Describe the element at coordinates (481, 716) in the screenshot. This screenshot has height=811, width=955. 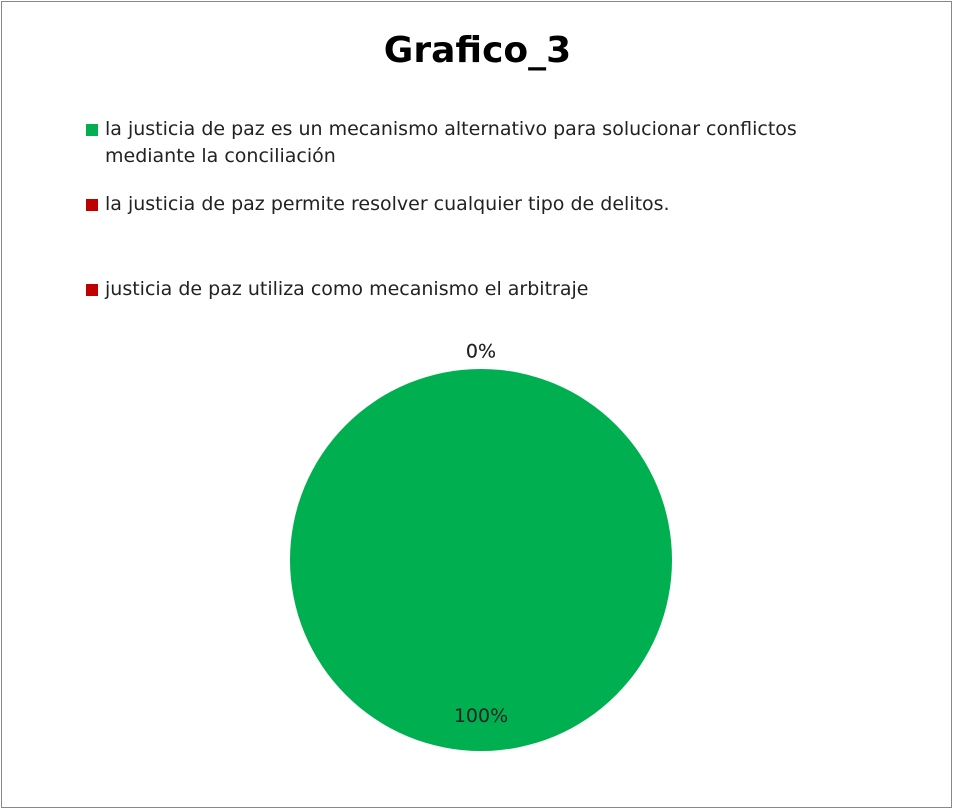
I see `data-label: 100%` at that location.